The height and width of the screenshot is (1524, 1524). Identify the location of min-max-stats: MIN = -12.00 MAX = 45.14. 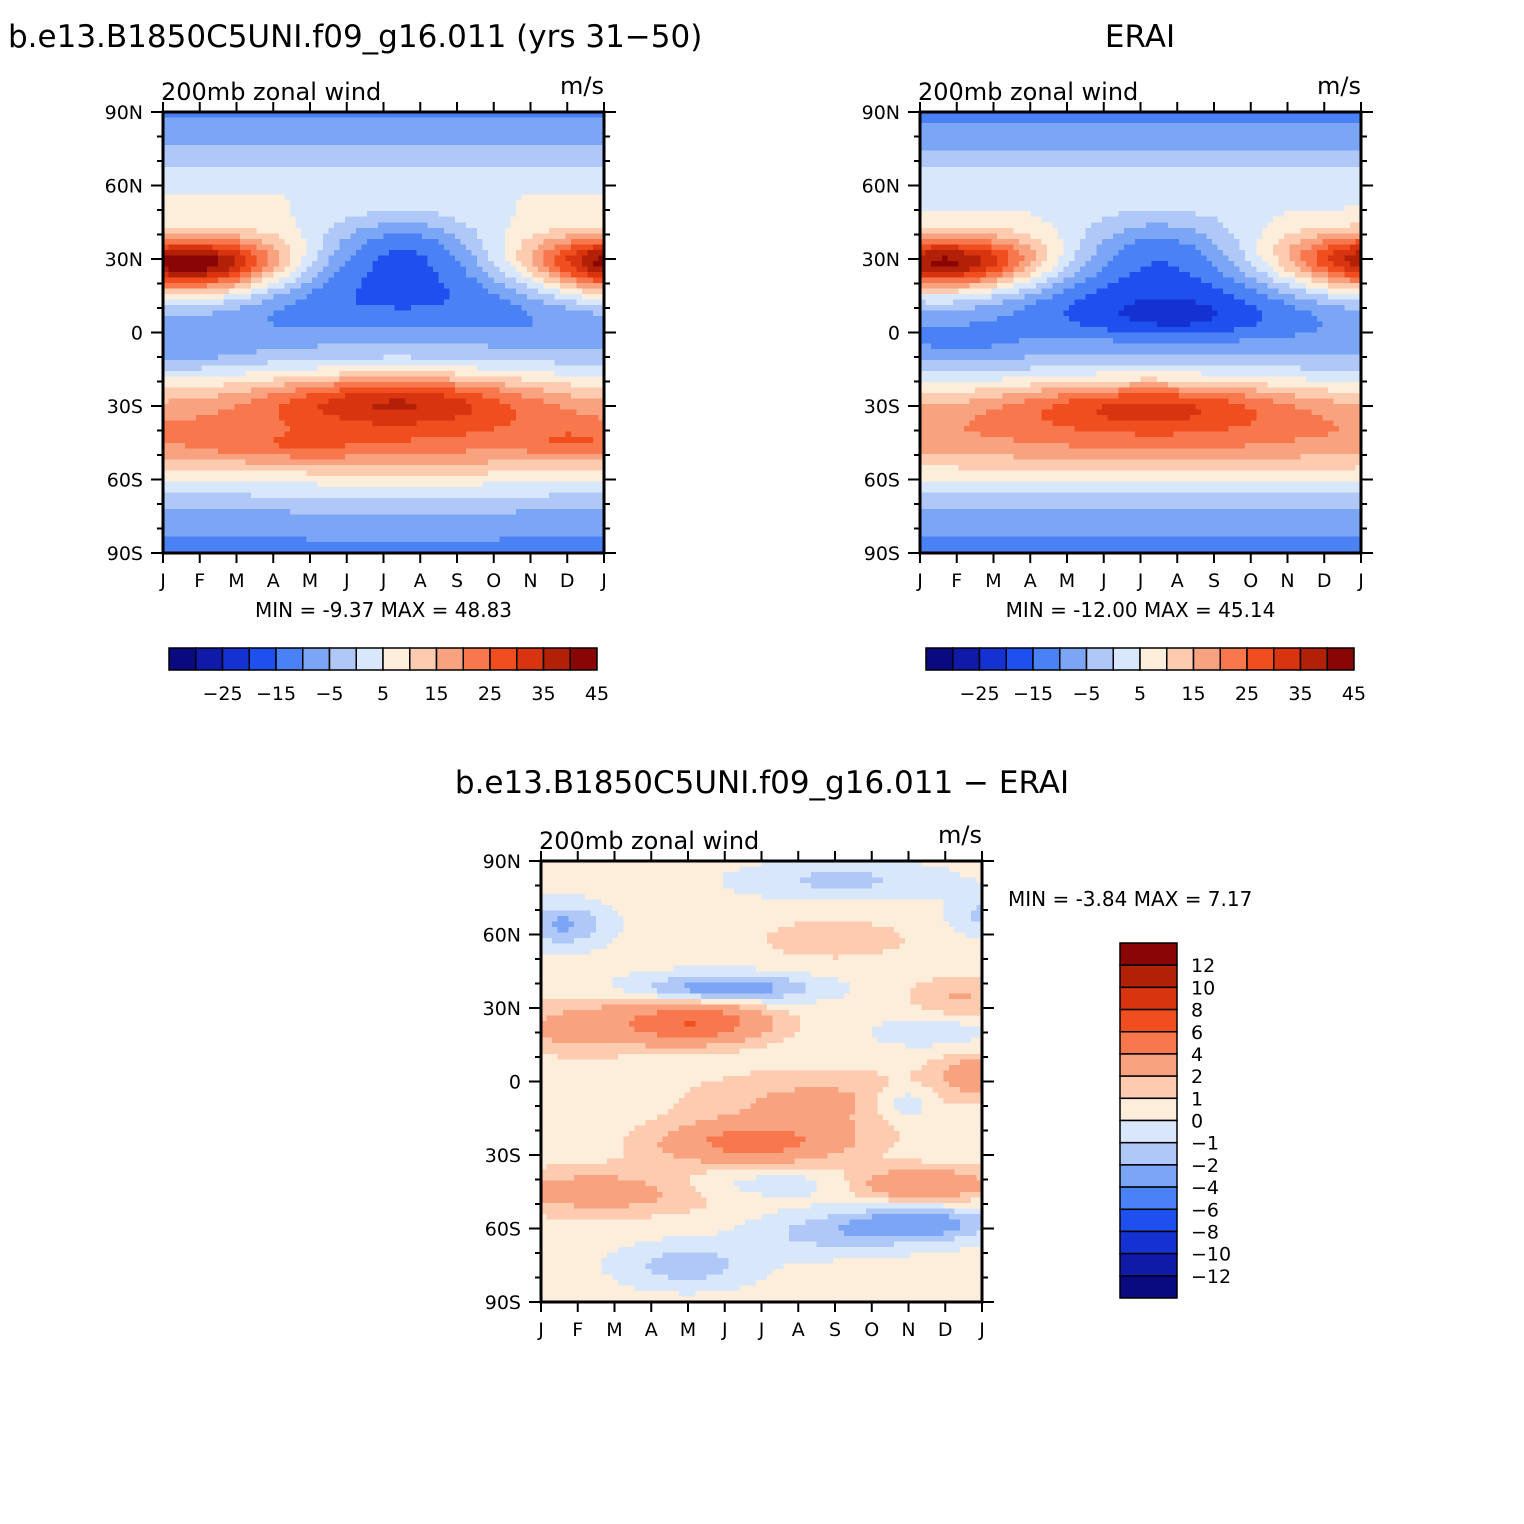
(1141, 610).